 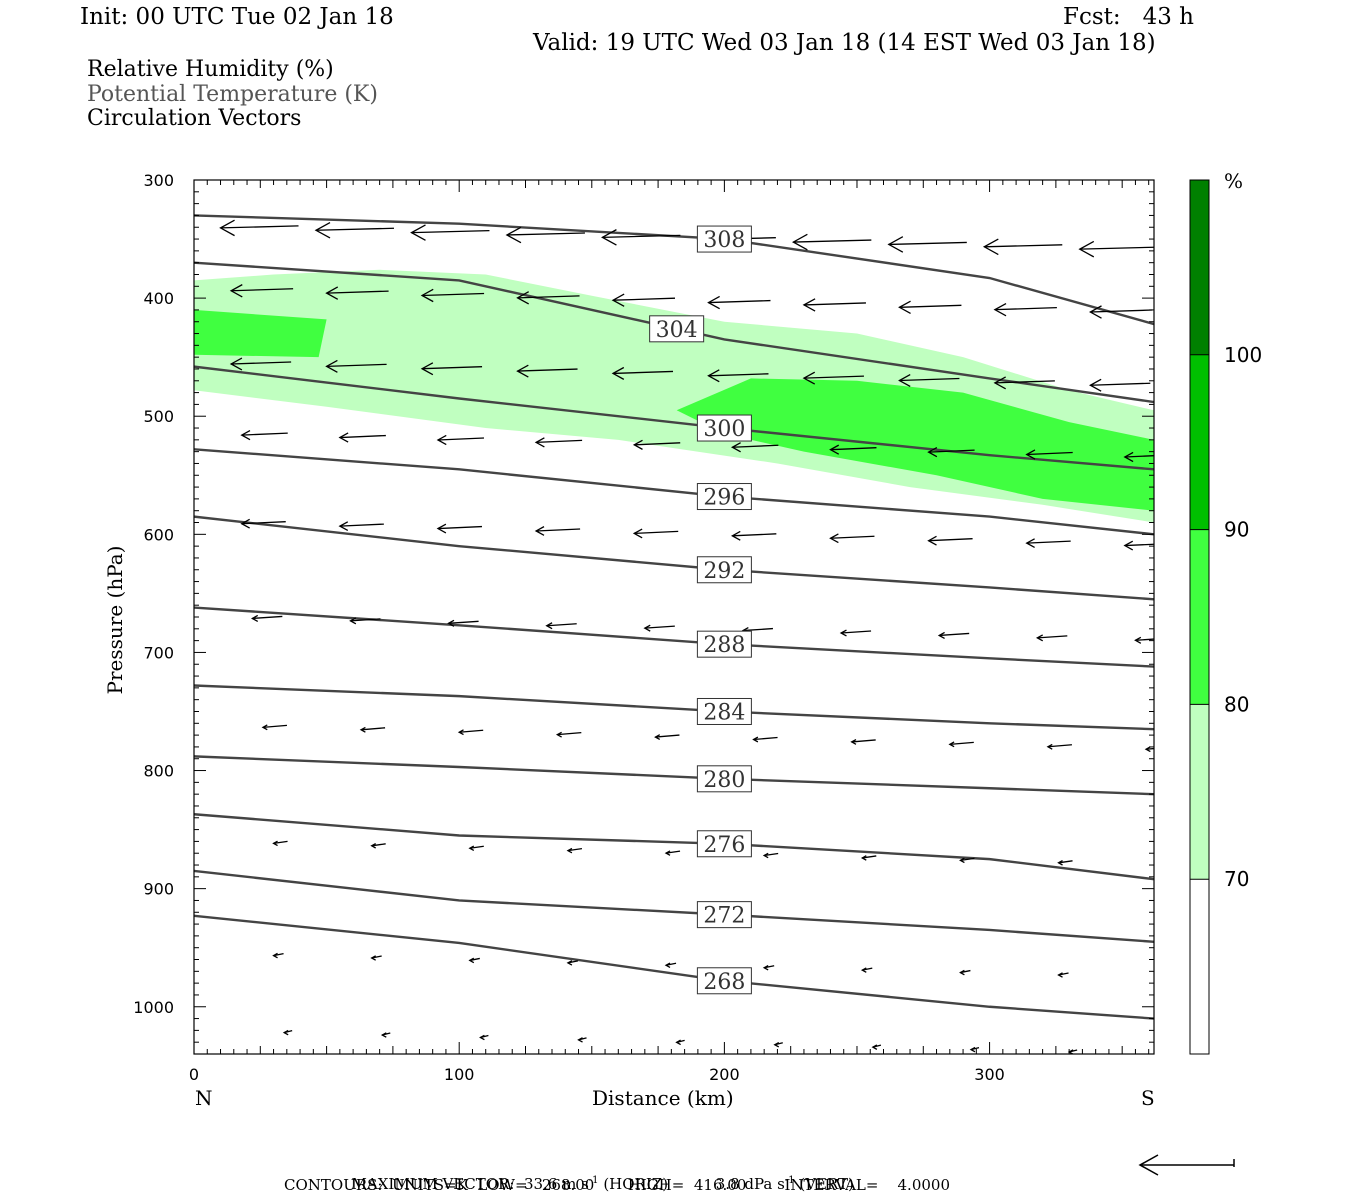 What do you see at coordinates (1234, 181) in the screenshot?
I see `colorbar-unit: %` at bounding box center [1234, 181].